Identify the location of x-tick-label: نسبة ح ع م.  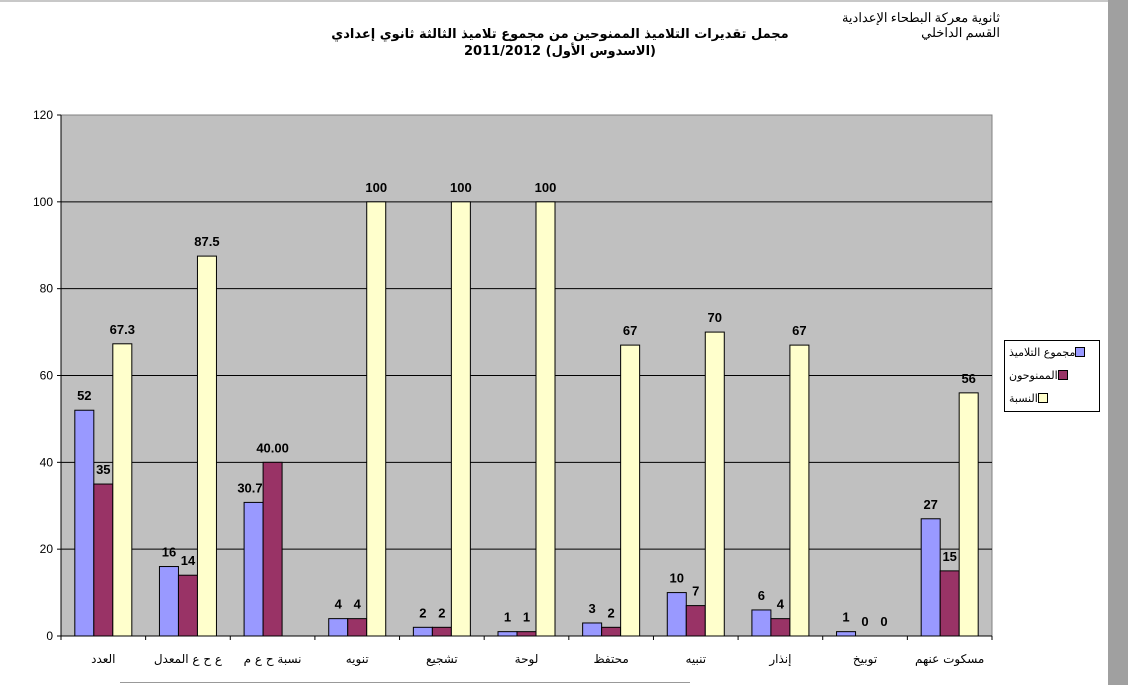
(273, 659).